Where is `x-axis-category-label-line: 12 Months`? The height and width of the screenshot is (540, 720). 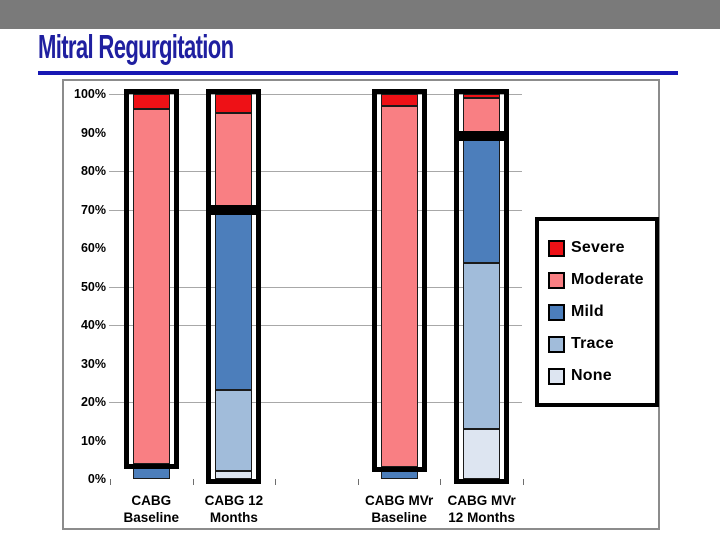
x-axis-category-label-line: 12 Months is located at coordinates (482, 517).